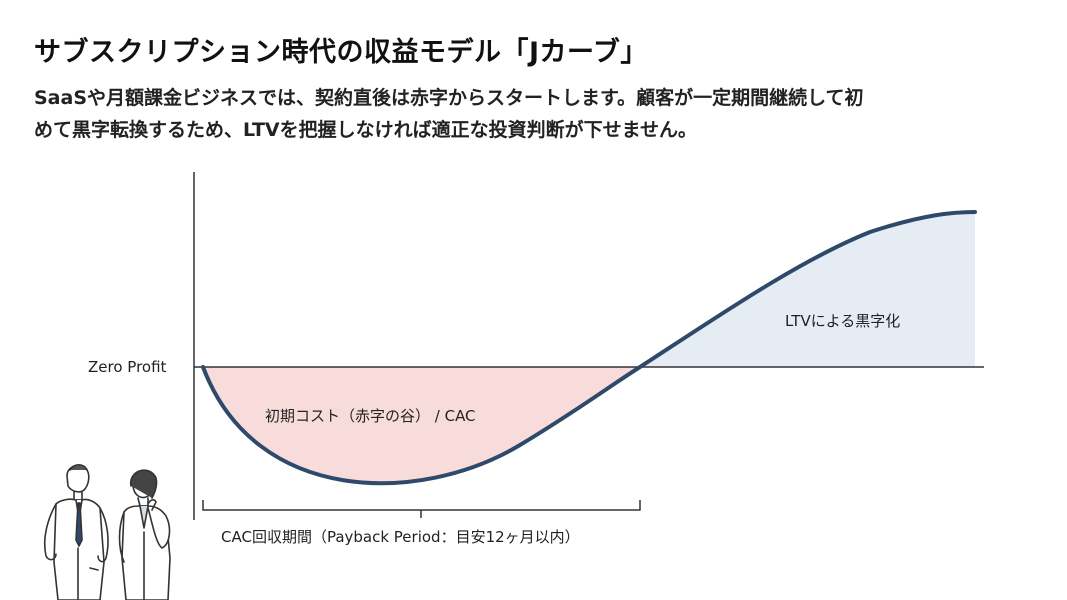  What do you see at coordinates (843, 321) in the screenshot?
I see `profit-area-label: LTVによる黒字化` at bounding box center [843, 321].